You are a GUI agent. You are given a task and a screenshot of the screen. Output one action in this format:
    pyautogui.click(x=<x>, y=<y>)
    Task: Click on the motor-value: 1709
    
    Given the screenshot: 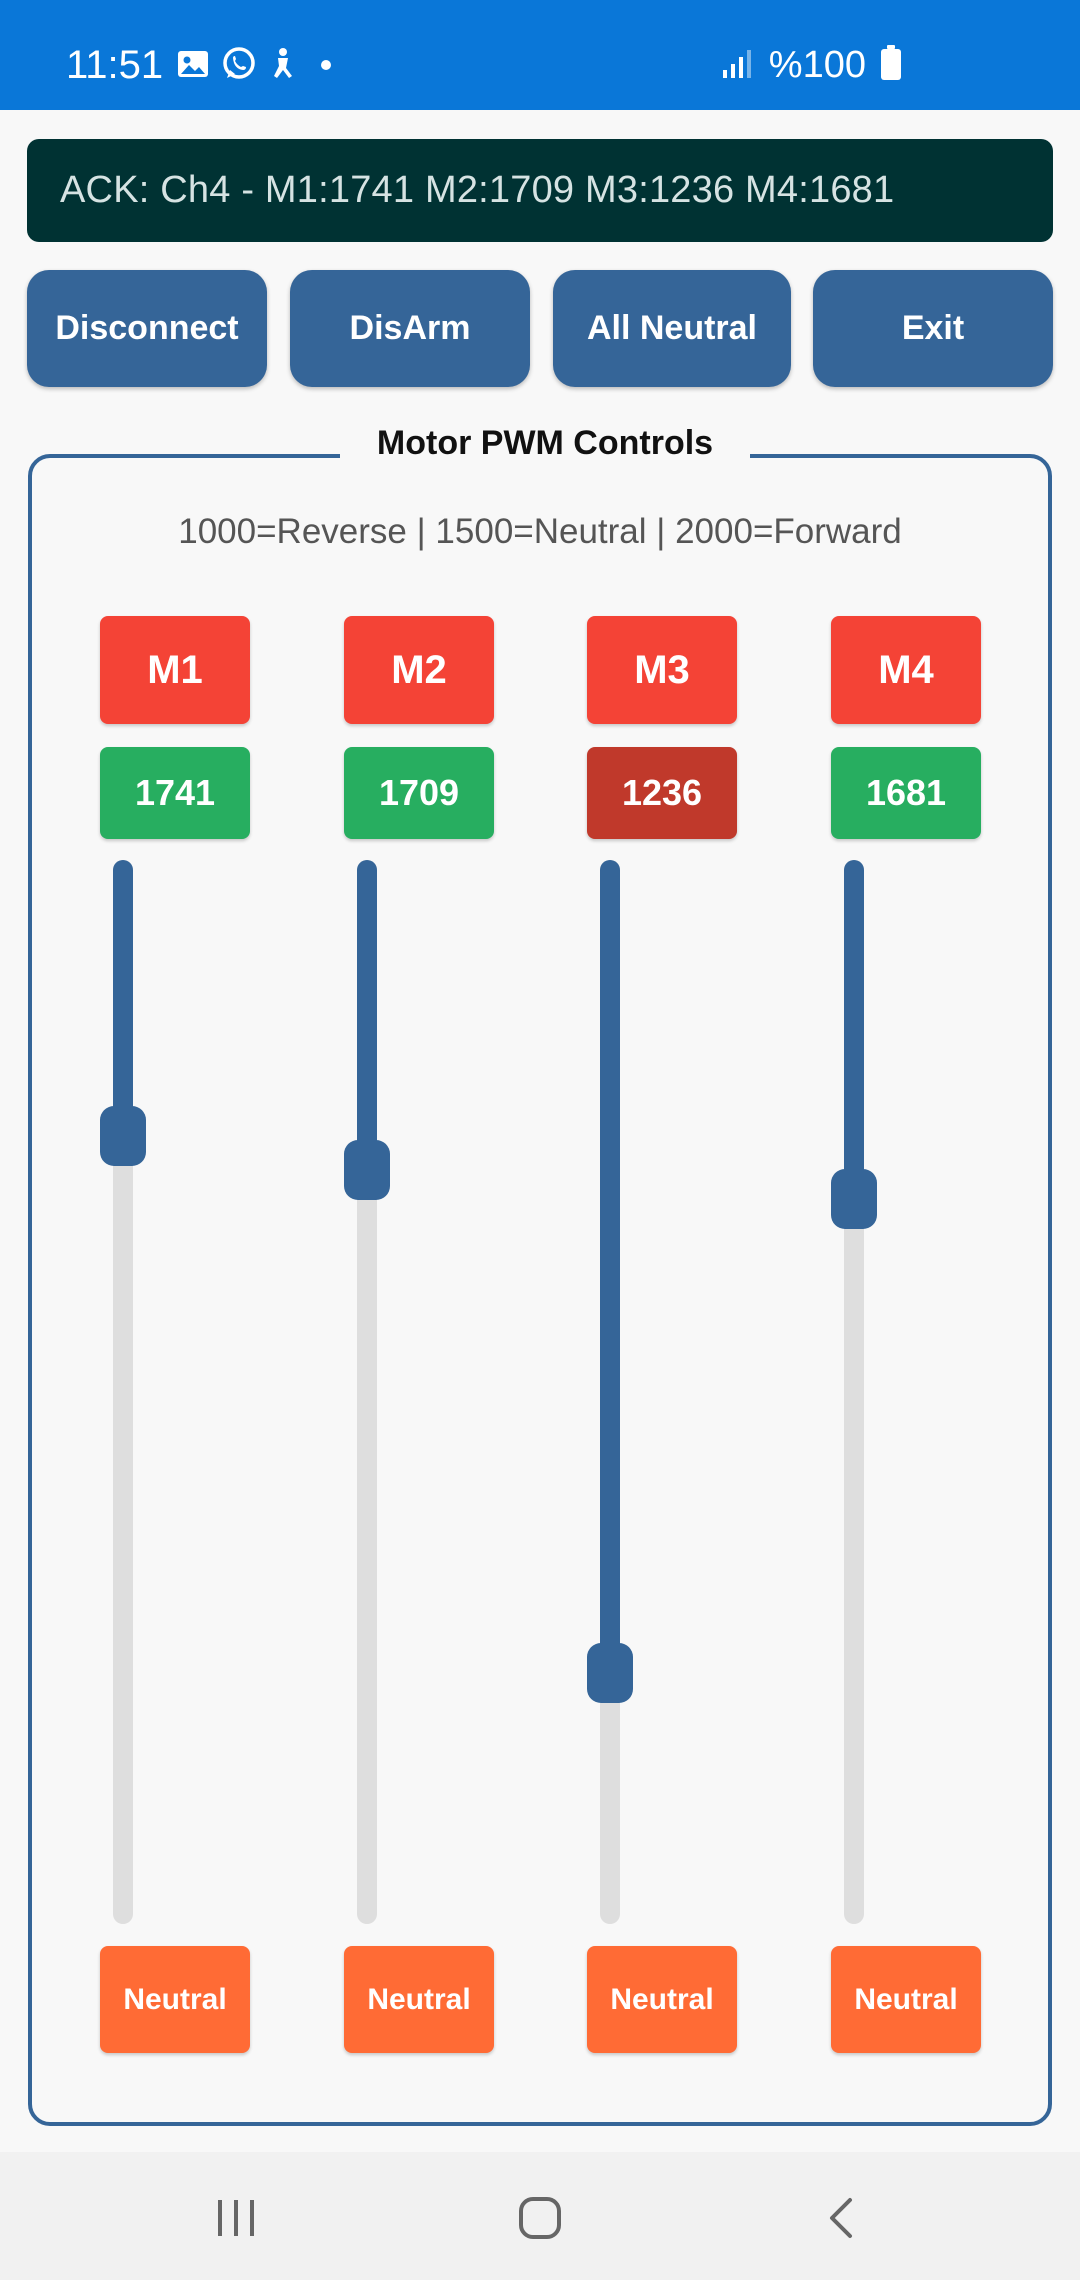 What is the action you would take?
    pyautogui.click(x=419, y=793)
    